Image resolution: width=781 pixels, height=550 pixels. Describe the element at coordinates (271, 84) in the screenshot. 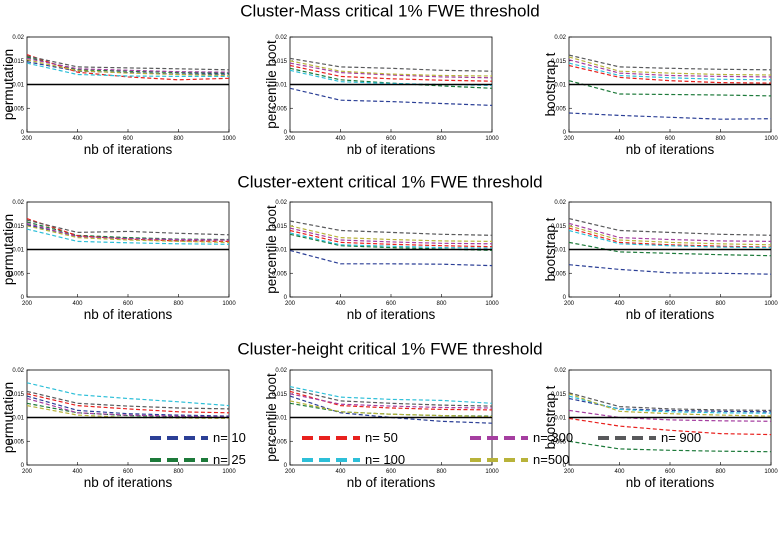

I see `y-axis-label: percentile boot` at that location.